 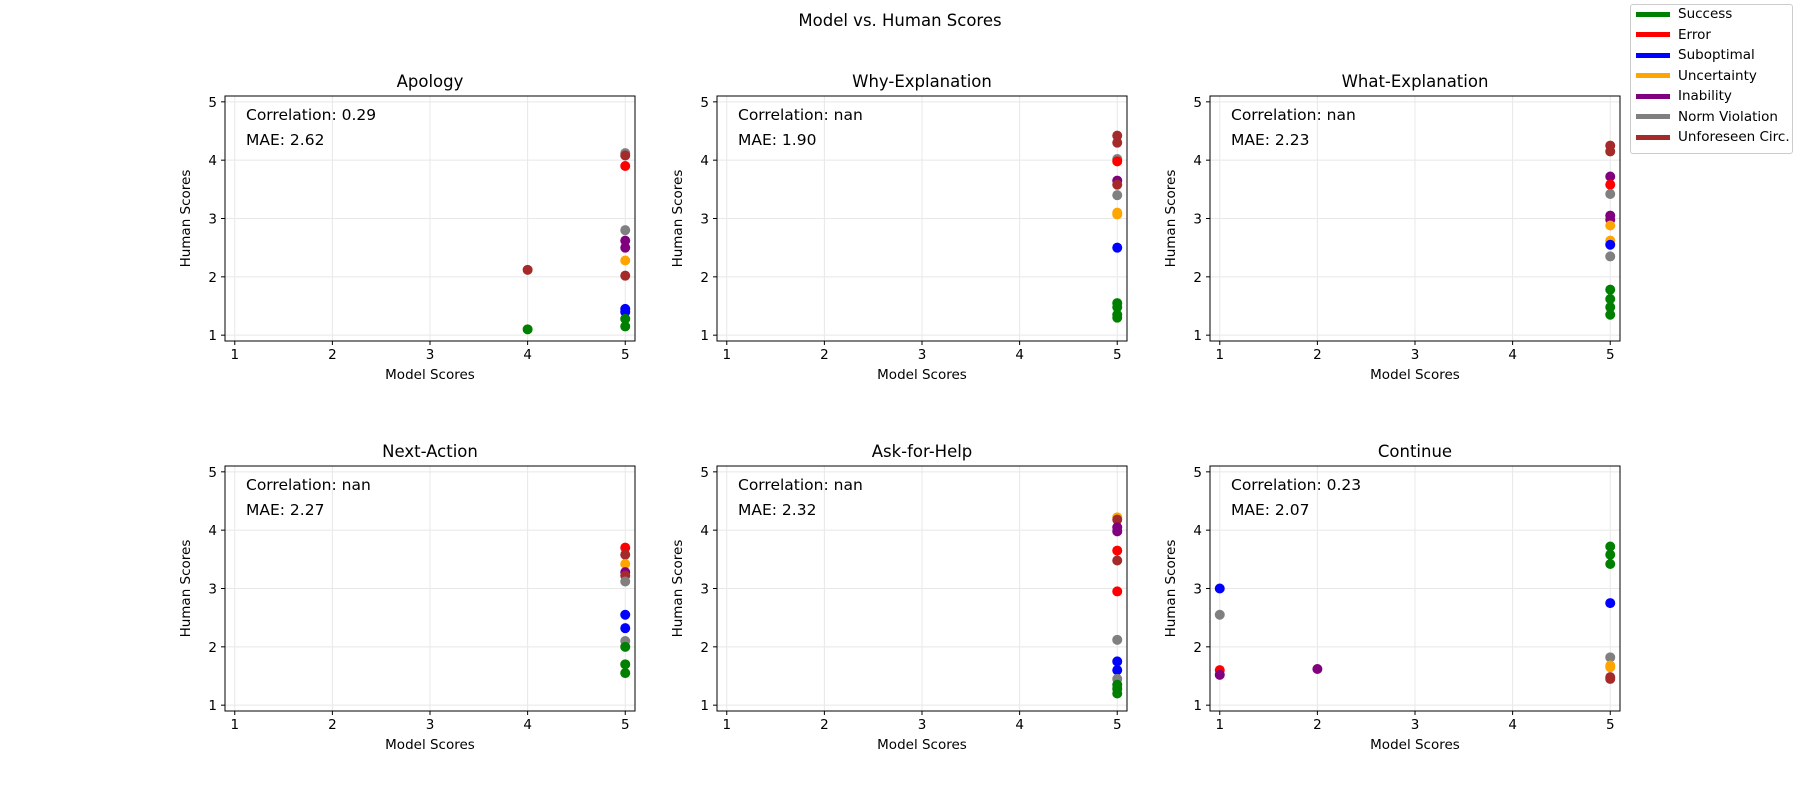 I want to click on legend-label: Inability, so click(x=1705, y=96).